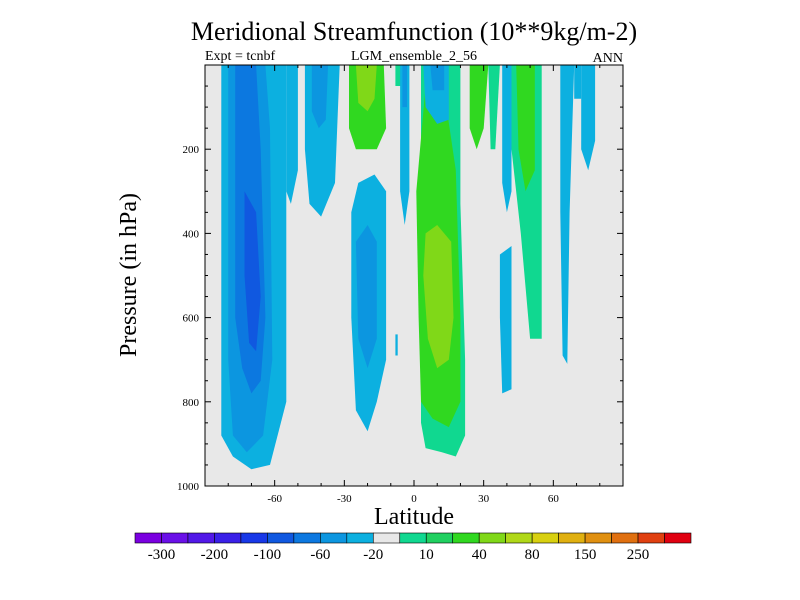  What do you see at coordinates (404, 86) in the screenshot?
I see `contour-eq-blue-thin-inner` at bounding box center [404, 86].